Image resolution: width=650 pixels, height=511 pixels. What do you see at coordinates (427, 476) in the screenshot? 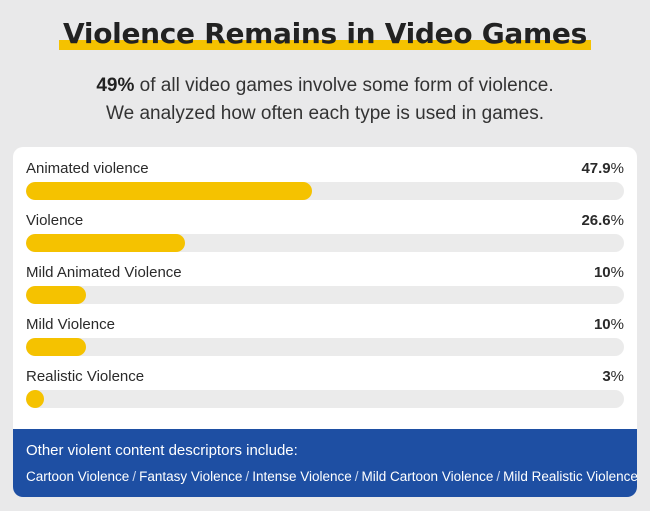
I see `descriptor-item: Mild Cartoon Violence` at bounding box center [427, 476].